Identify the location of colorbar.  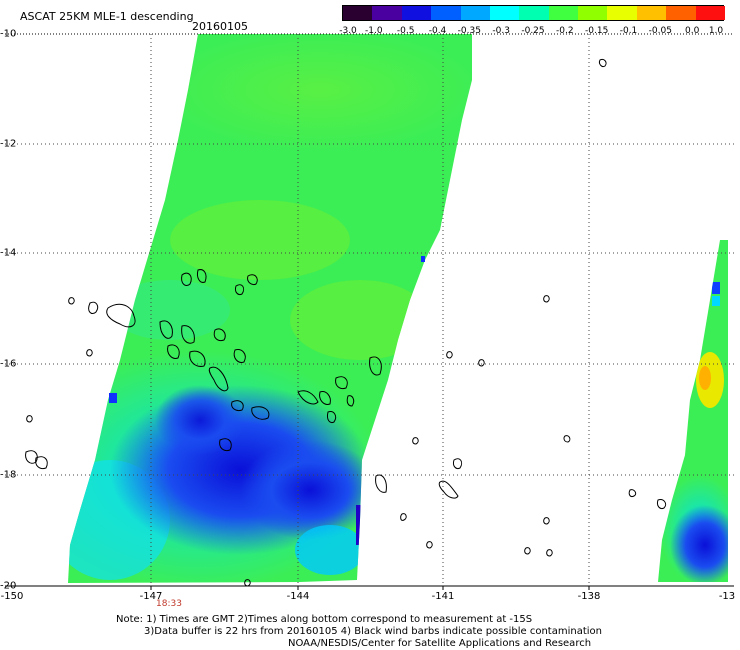
(534, 13).